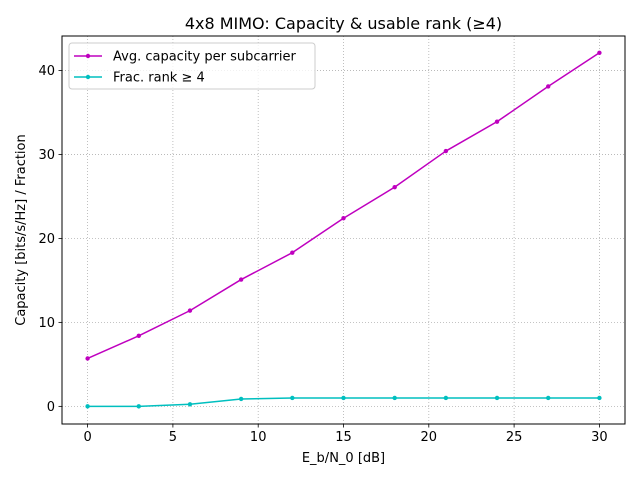 The width and height of the screenshot is (640, 484). I want to click on y-tick-label: 40, so click(46, 71).